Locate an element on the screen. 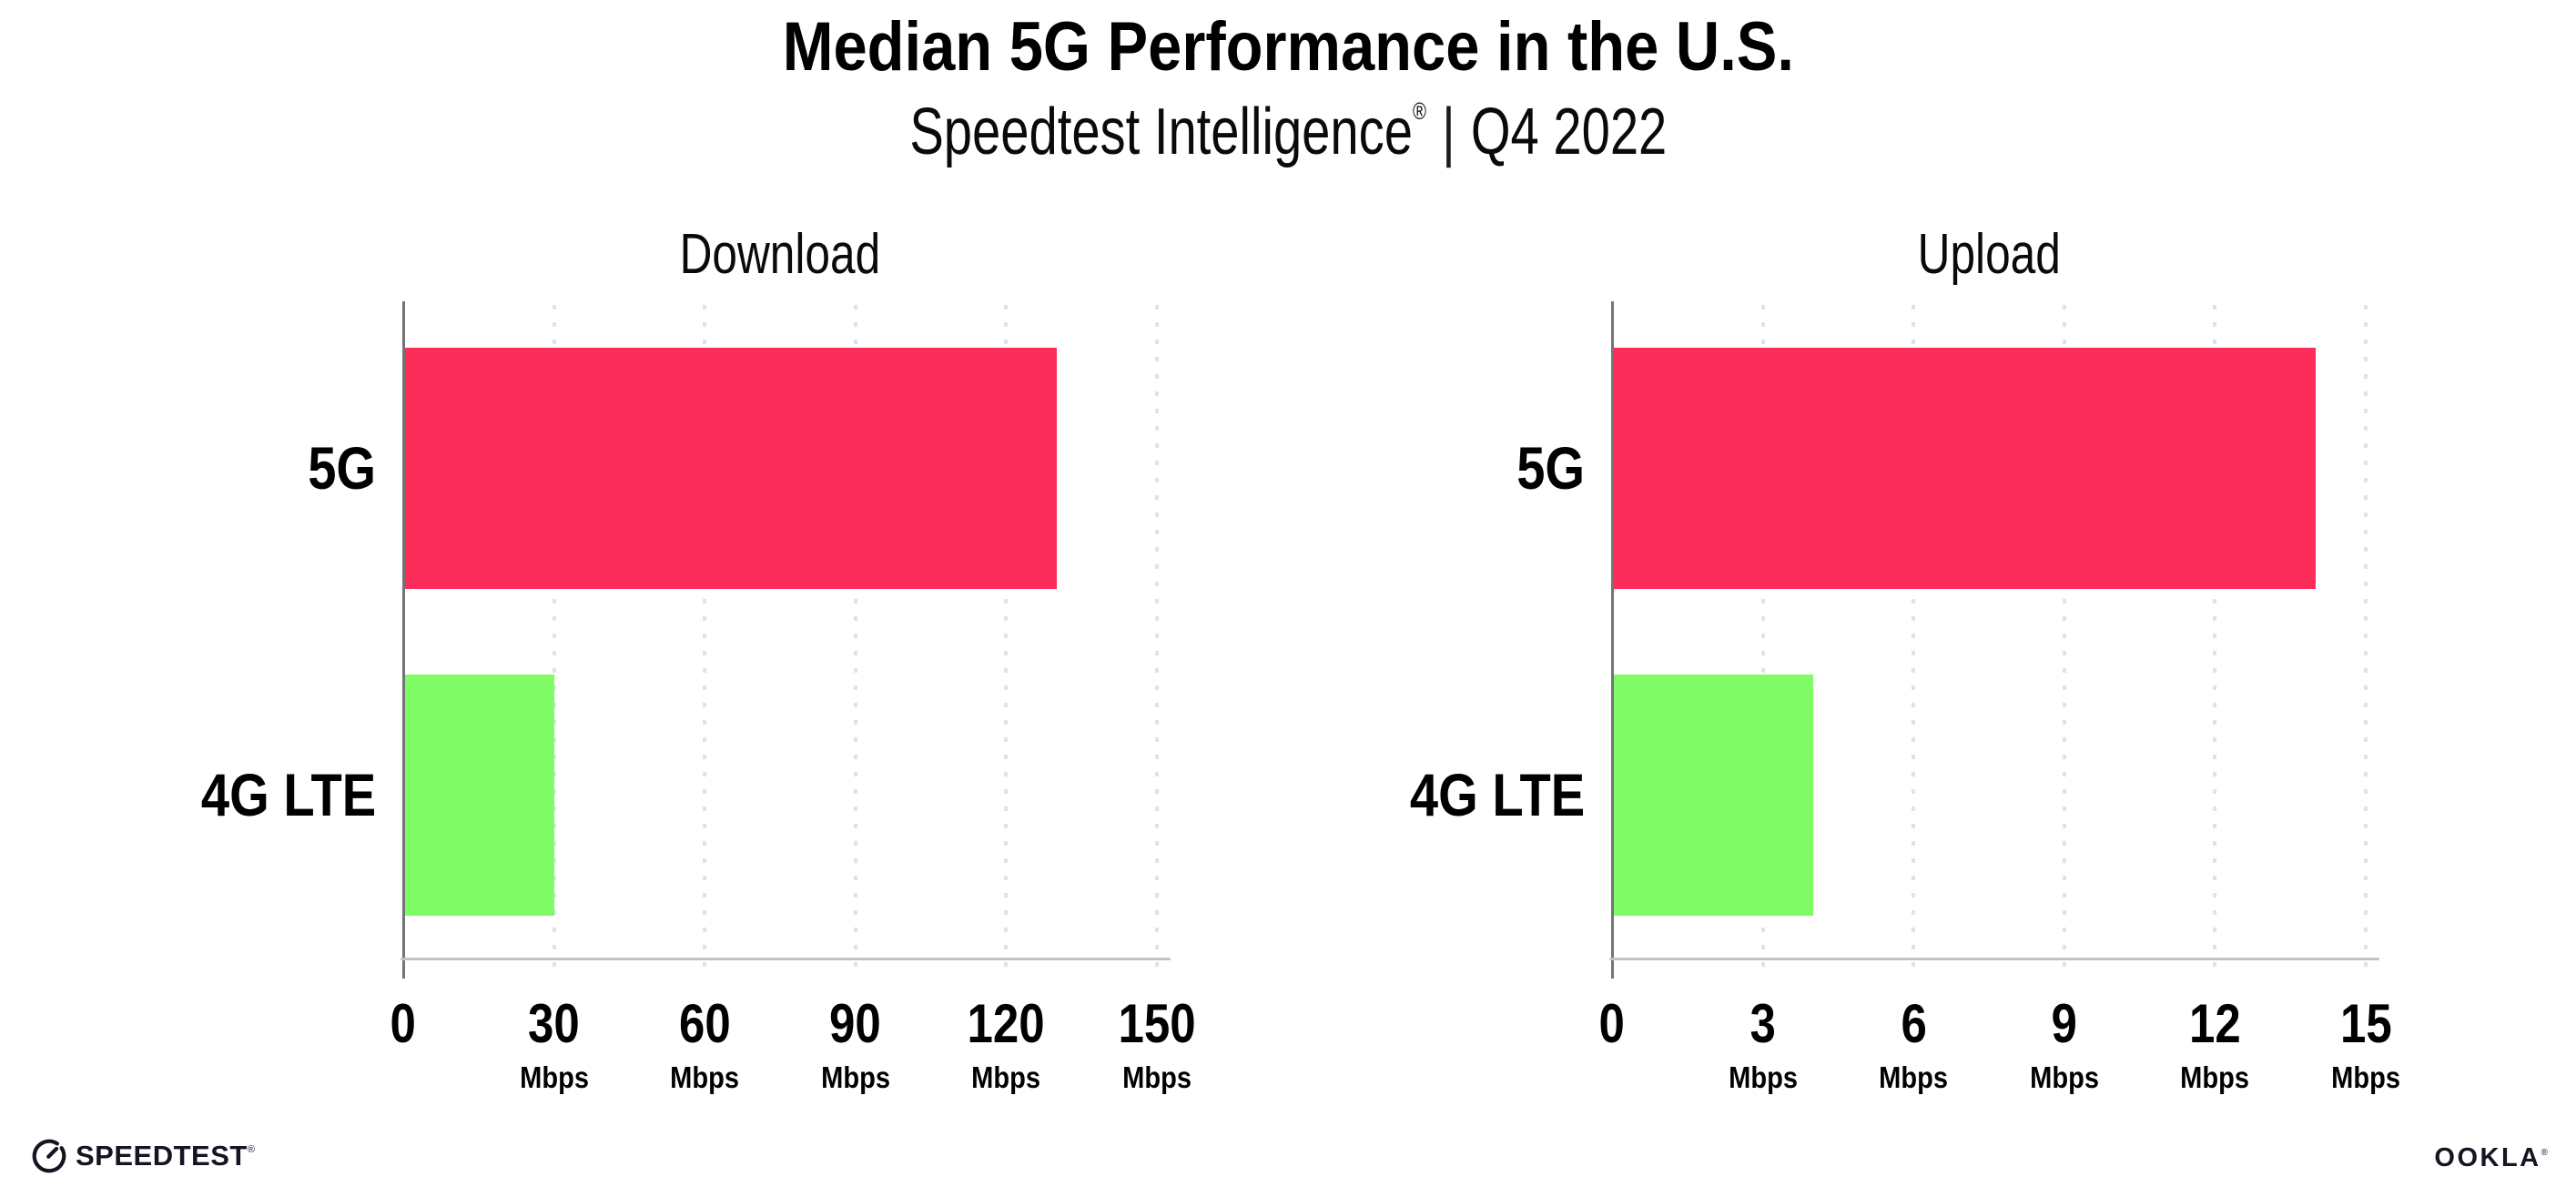 Image resolution: width=2576 pixels, height=1197 pixels. ookla-registered-mark: ® is located at coordinates (2544, 1153).